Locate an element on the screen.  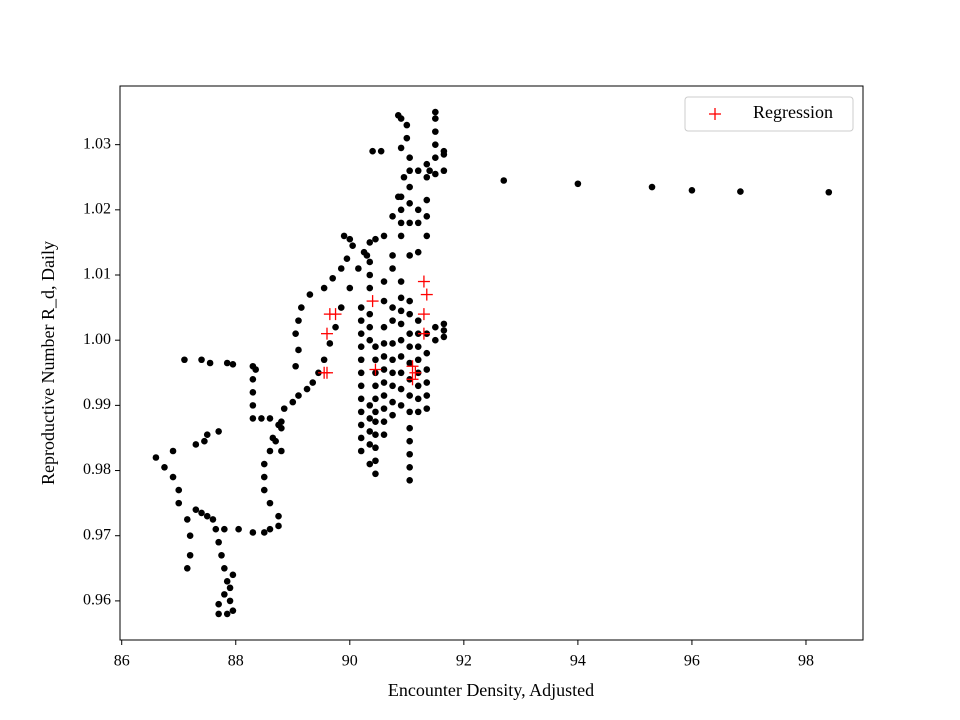
y-axis-label: Reproductive Number R_d, Daily is located at coordinates (48, 363).